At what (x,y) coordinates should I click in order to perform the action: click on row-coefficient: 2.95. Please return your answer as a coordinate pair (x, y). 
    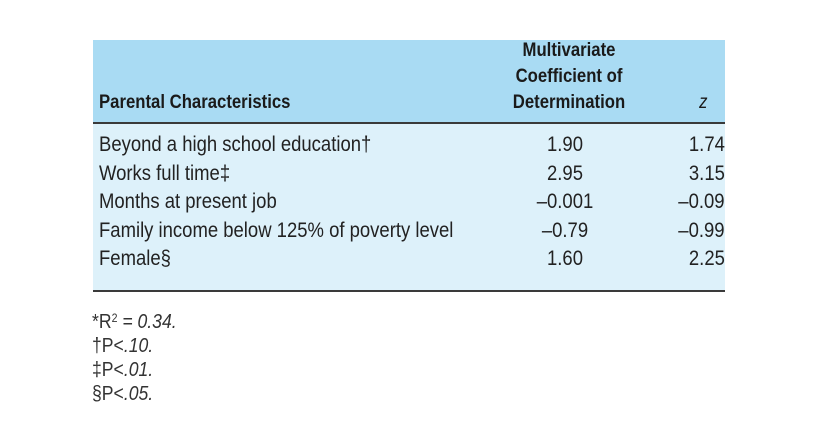
    Looking at the image, I should click on (565, 173).